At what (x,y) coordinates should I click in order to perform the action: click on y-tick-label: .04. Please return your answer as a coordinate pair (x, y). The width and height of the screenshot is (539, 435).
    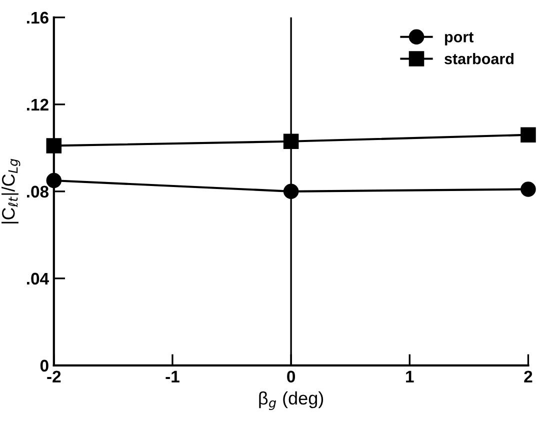
    Looking at the image, I should click on (38, 278).